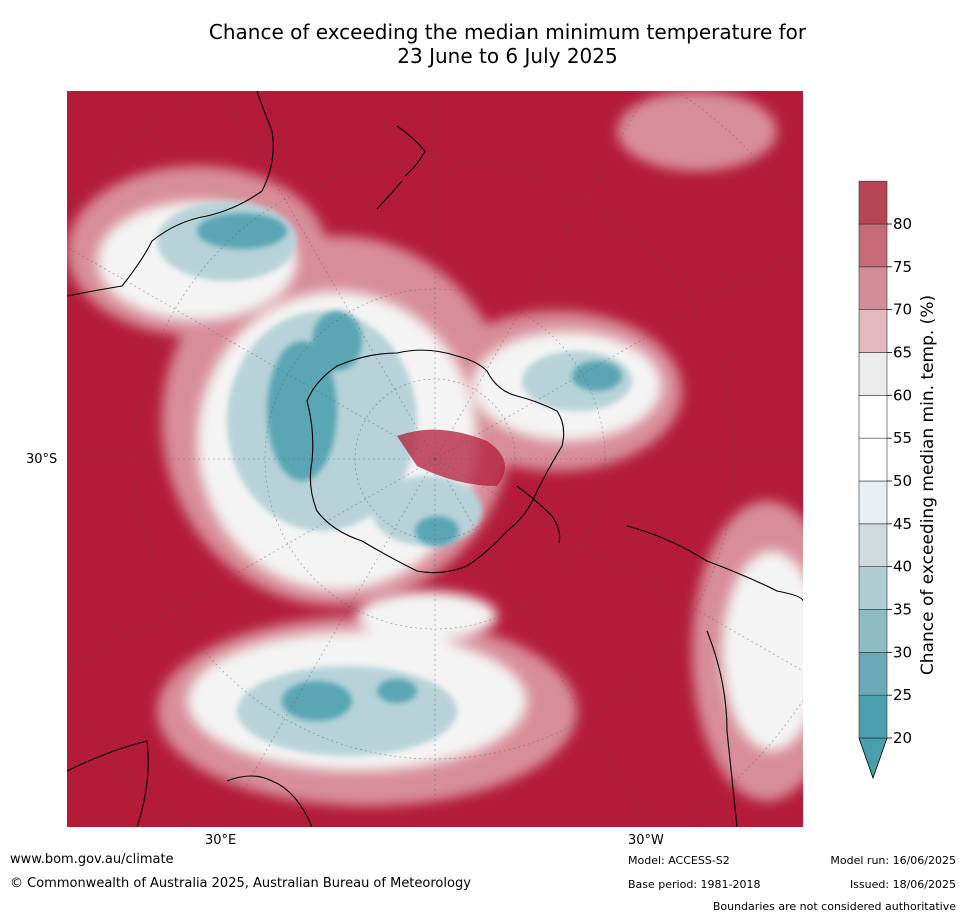 The width and height of the screenshot is (965, 919). Describe the element at coordinates (679, 860) in the screenshot. I see `model-label: Model: ACCESS-S2` at that location.